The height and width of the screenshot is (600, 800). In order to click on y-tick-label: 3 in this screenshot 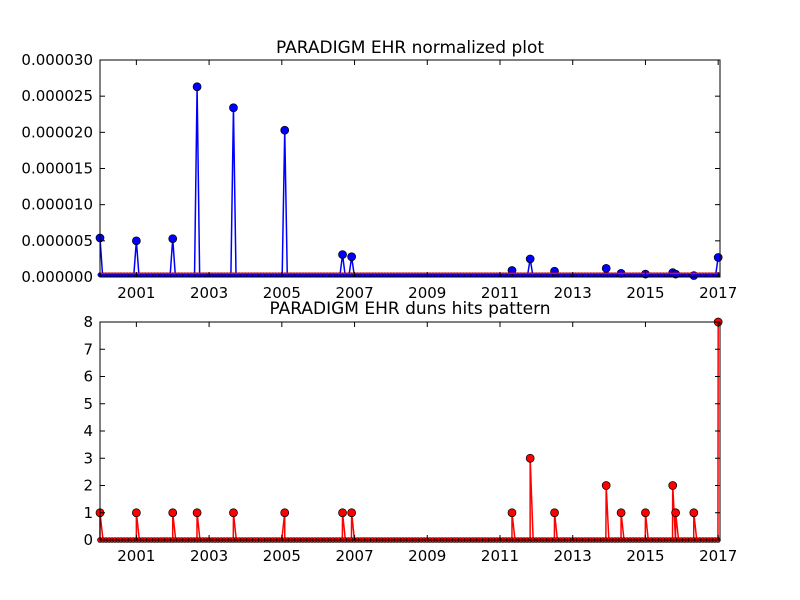, I will do `click(88, 458)`.